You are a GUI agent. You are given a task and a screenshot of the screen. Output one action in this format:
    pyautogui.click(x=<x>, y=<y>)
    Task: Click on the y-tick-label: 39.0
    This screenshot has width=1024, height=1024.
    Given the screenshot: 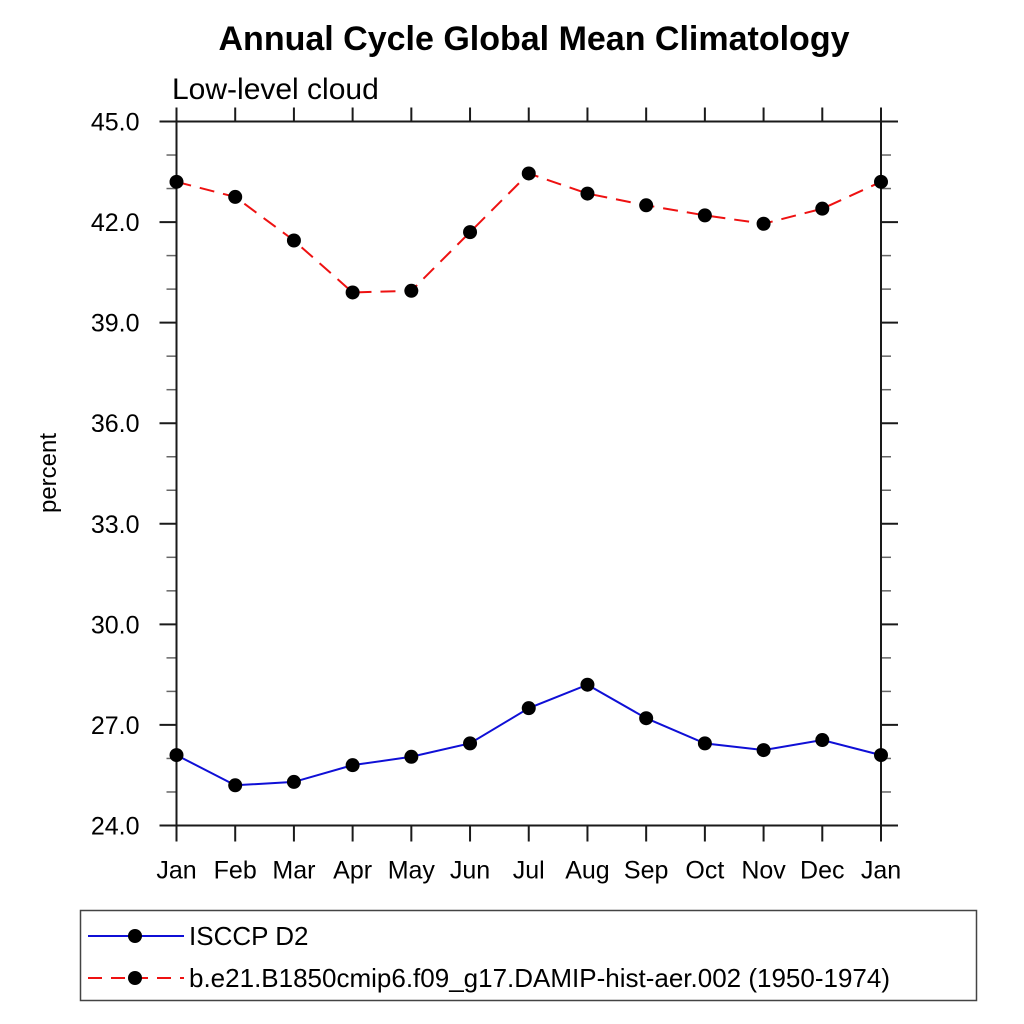 What is the action you would take?
    pyautogui.click(x=115, y=324)
    